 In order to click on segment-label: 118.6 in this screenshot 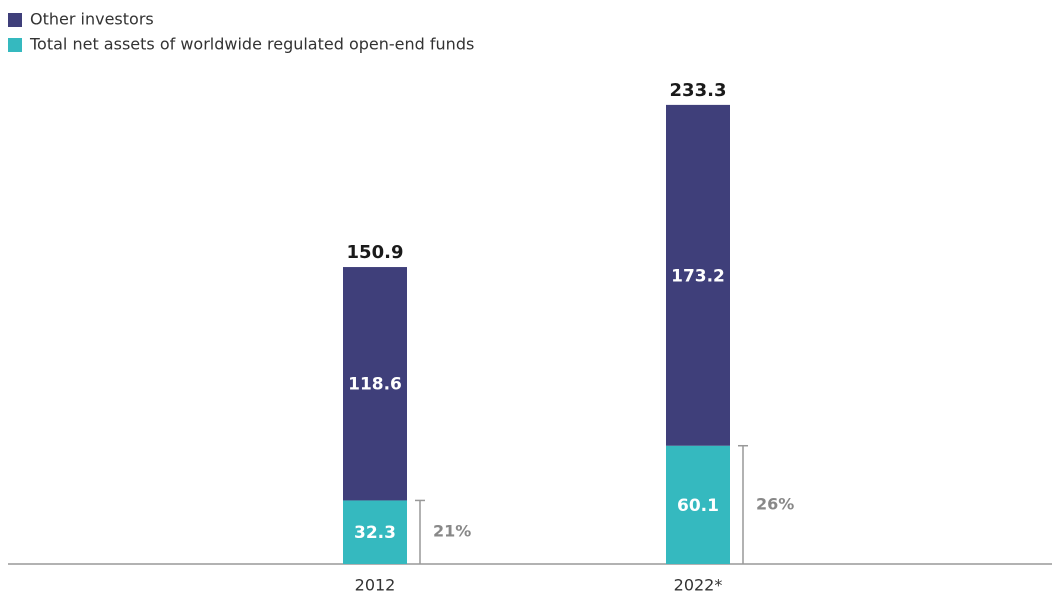, I will do `click(375, 385)`.